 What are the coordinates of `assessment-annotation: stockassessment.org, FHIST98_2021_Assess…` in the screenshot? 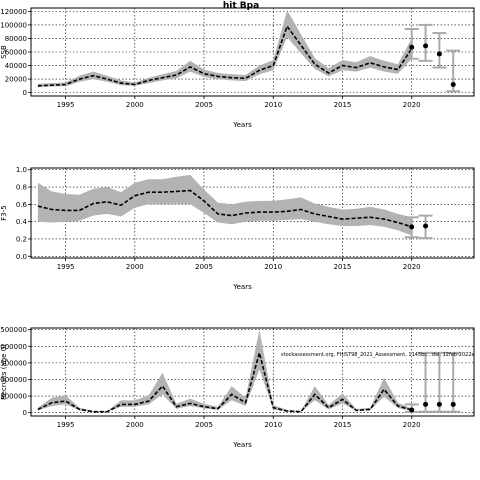 It's located at (378, 355).